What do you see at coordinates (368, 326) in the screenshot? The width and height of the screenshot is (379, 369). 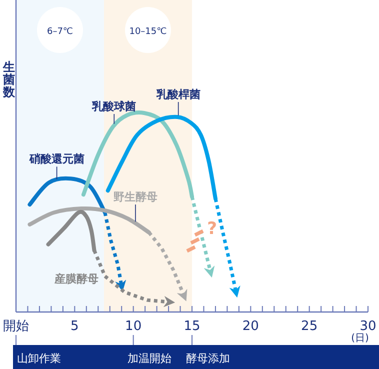 I see `x-tick-label: 30` at bounding box center [368, 326].